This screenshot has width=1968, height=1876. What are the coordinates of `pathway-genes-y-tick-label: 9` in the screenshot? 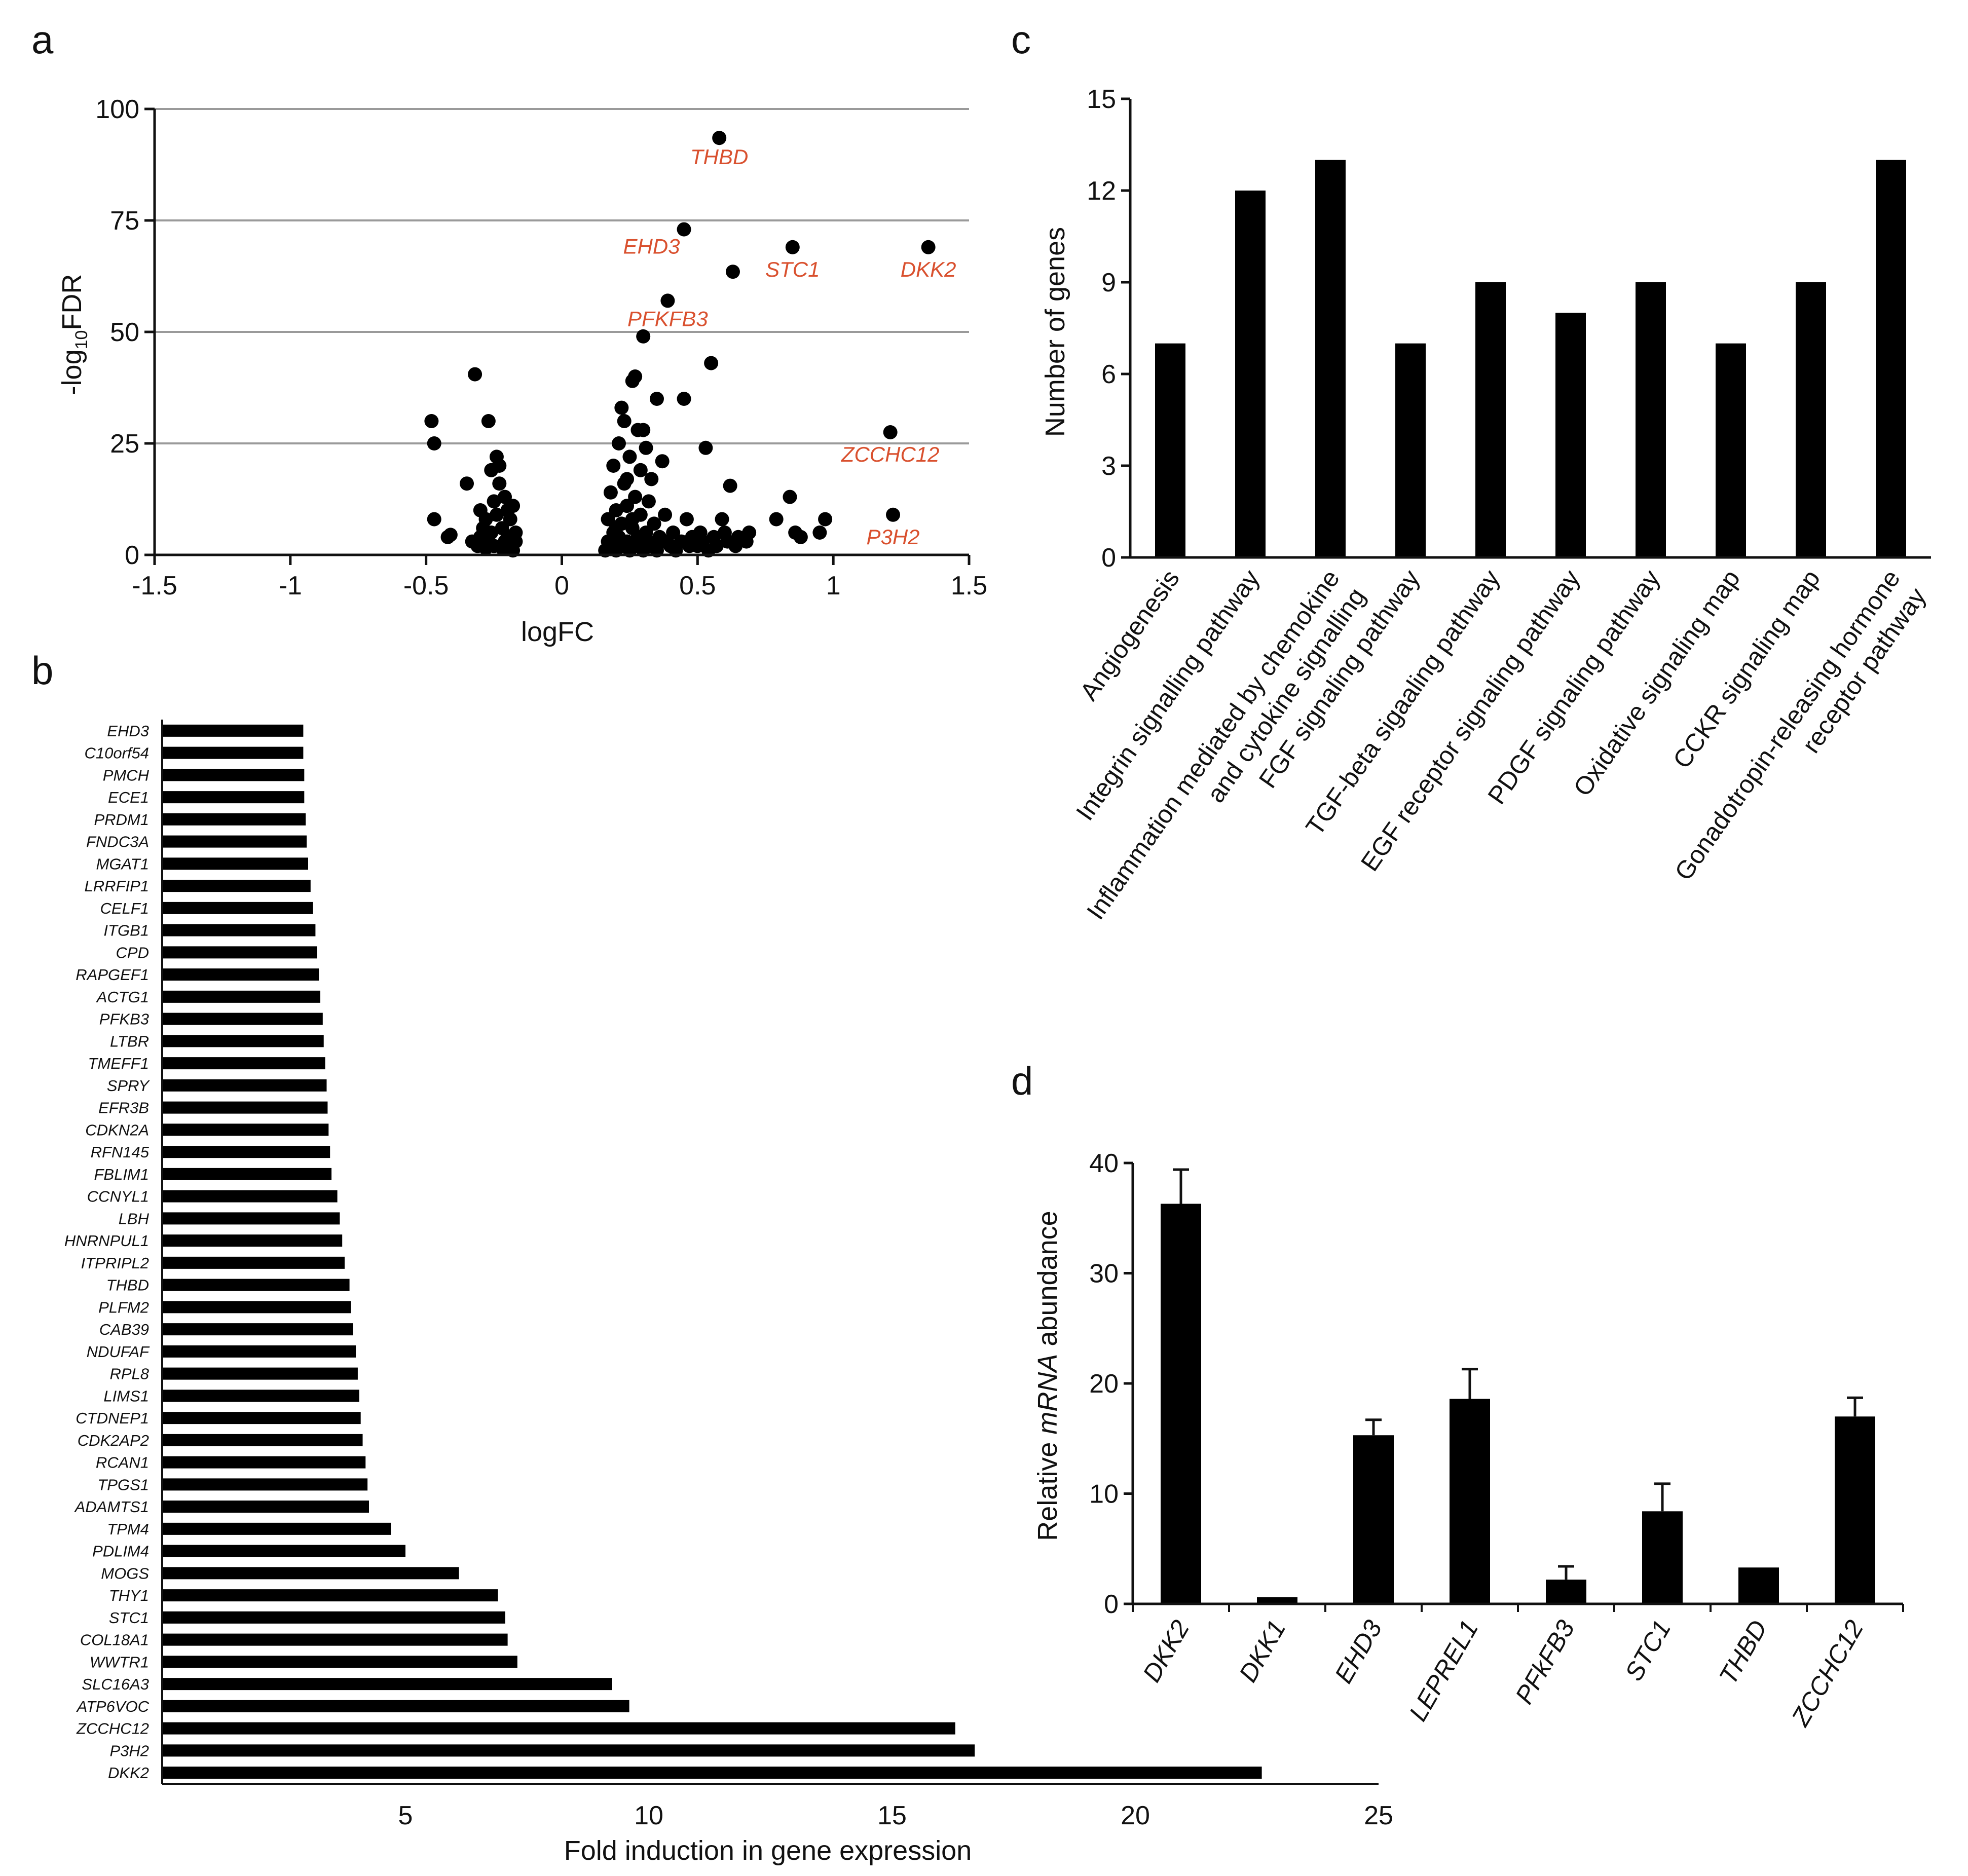 It's located at (1108, 282).